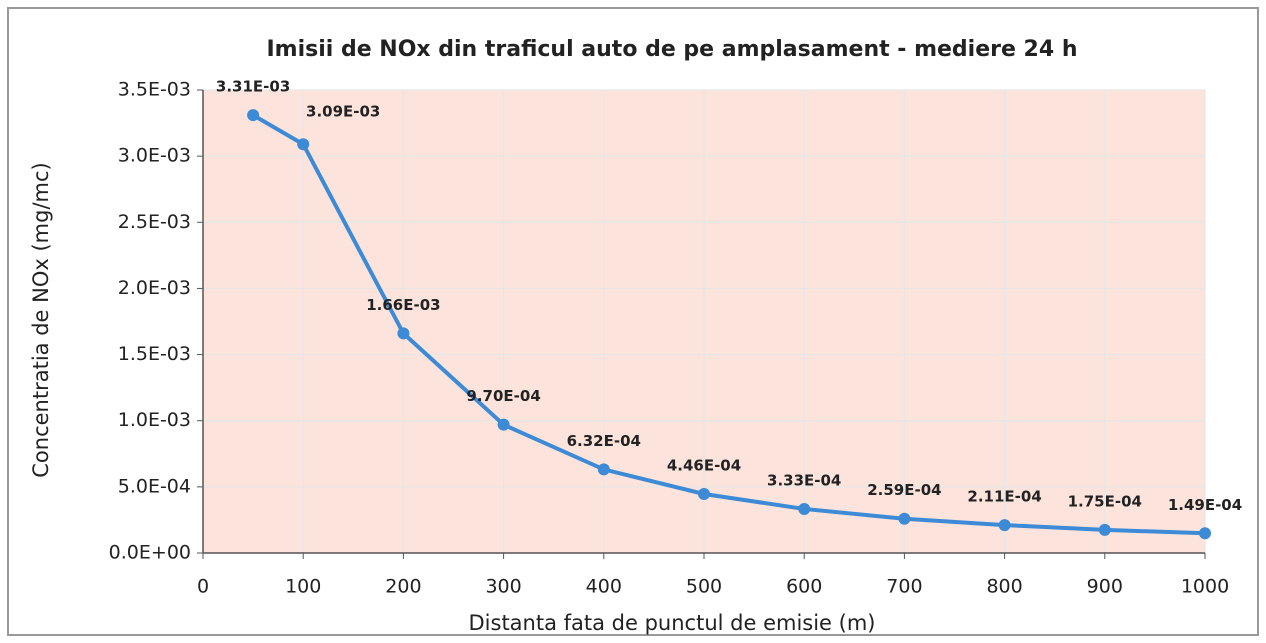 The width and height of the screenshot is (1266, 643). I want to click on data-label: 2.59E-04, so click(904, 490).